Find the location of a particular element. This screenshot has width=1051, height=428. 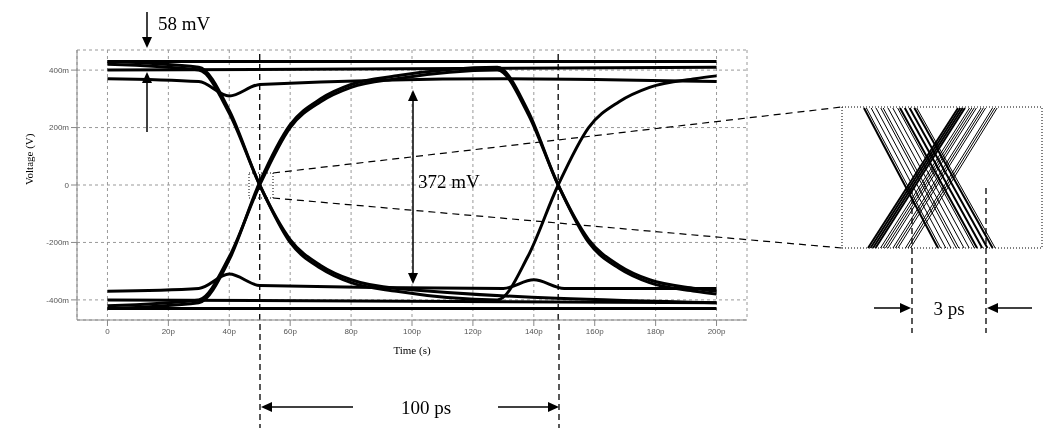

x-tick-label: 180p is located at coordinates (656, 331).